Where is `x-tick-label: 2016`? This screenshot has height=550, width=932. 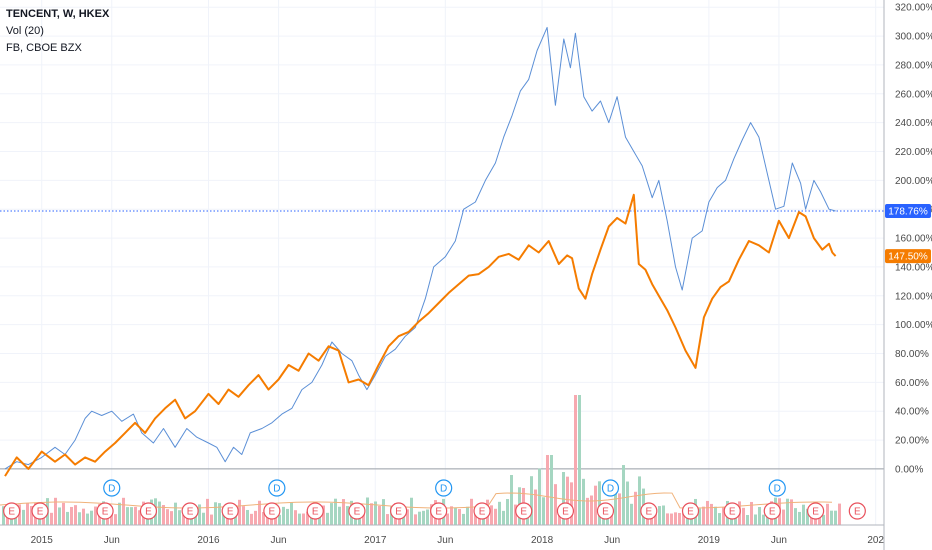 x-tick-label: 2016 is located at coordinates (208, 540).